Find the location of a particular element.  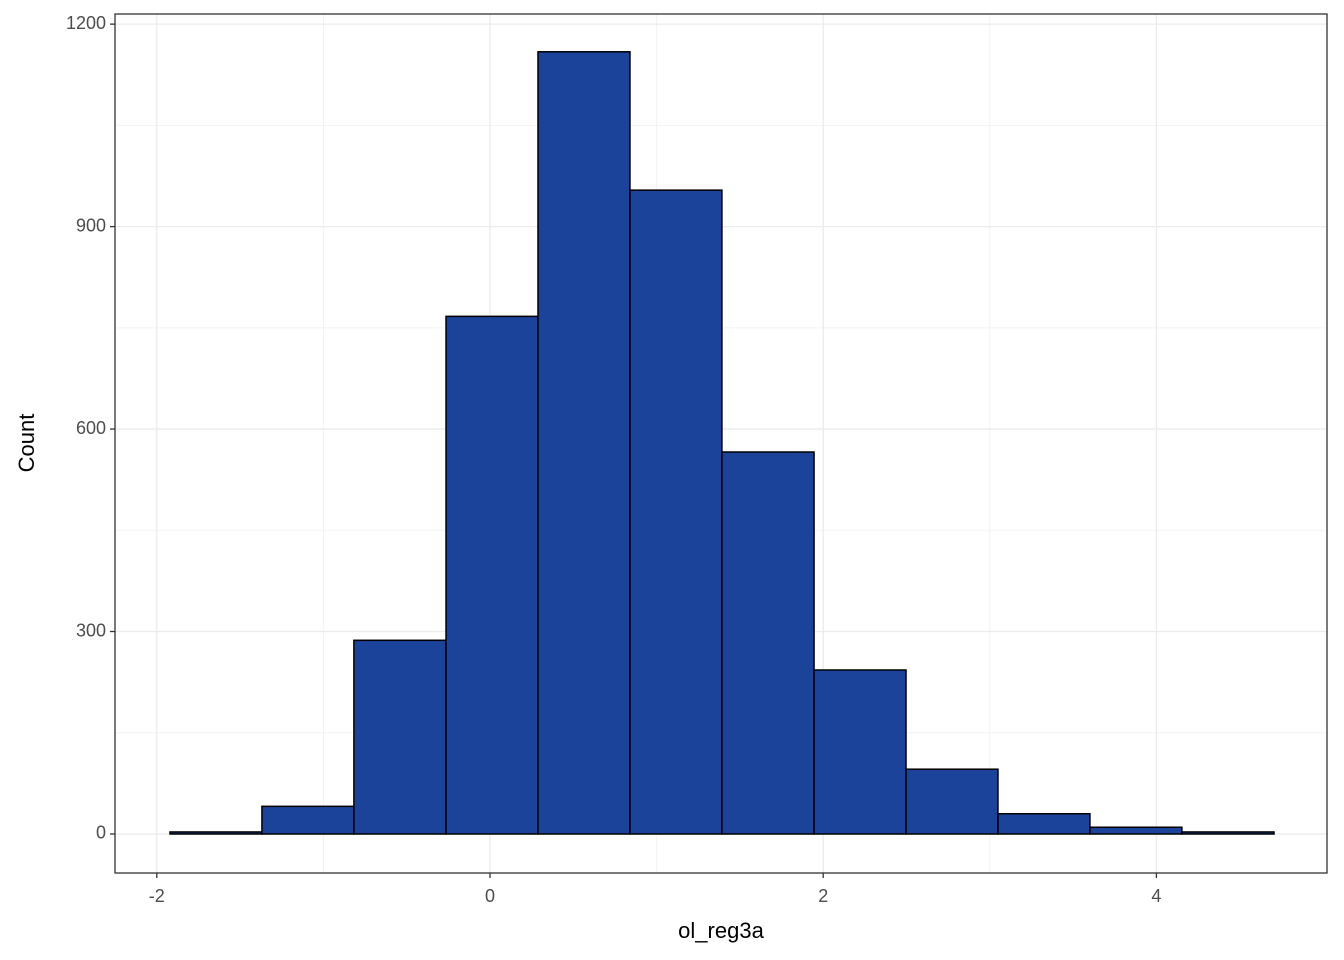

x-tick-label: -2 is located at coordinates (157, 896).